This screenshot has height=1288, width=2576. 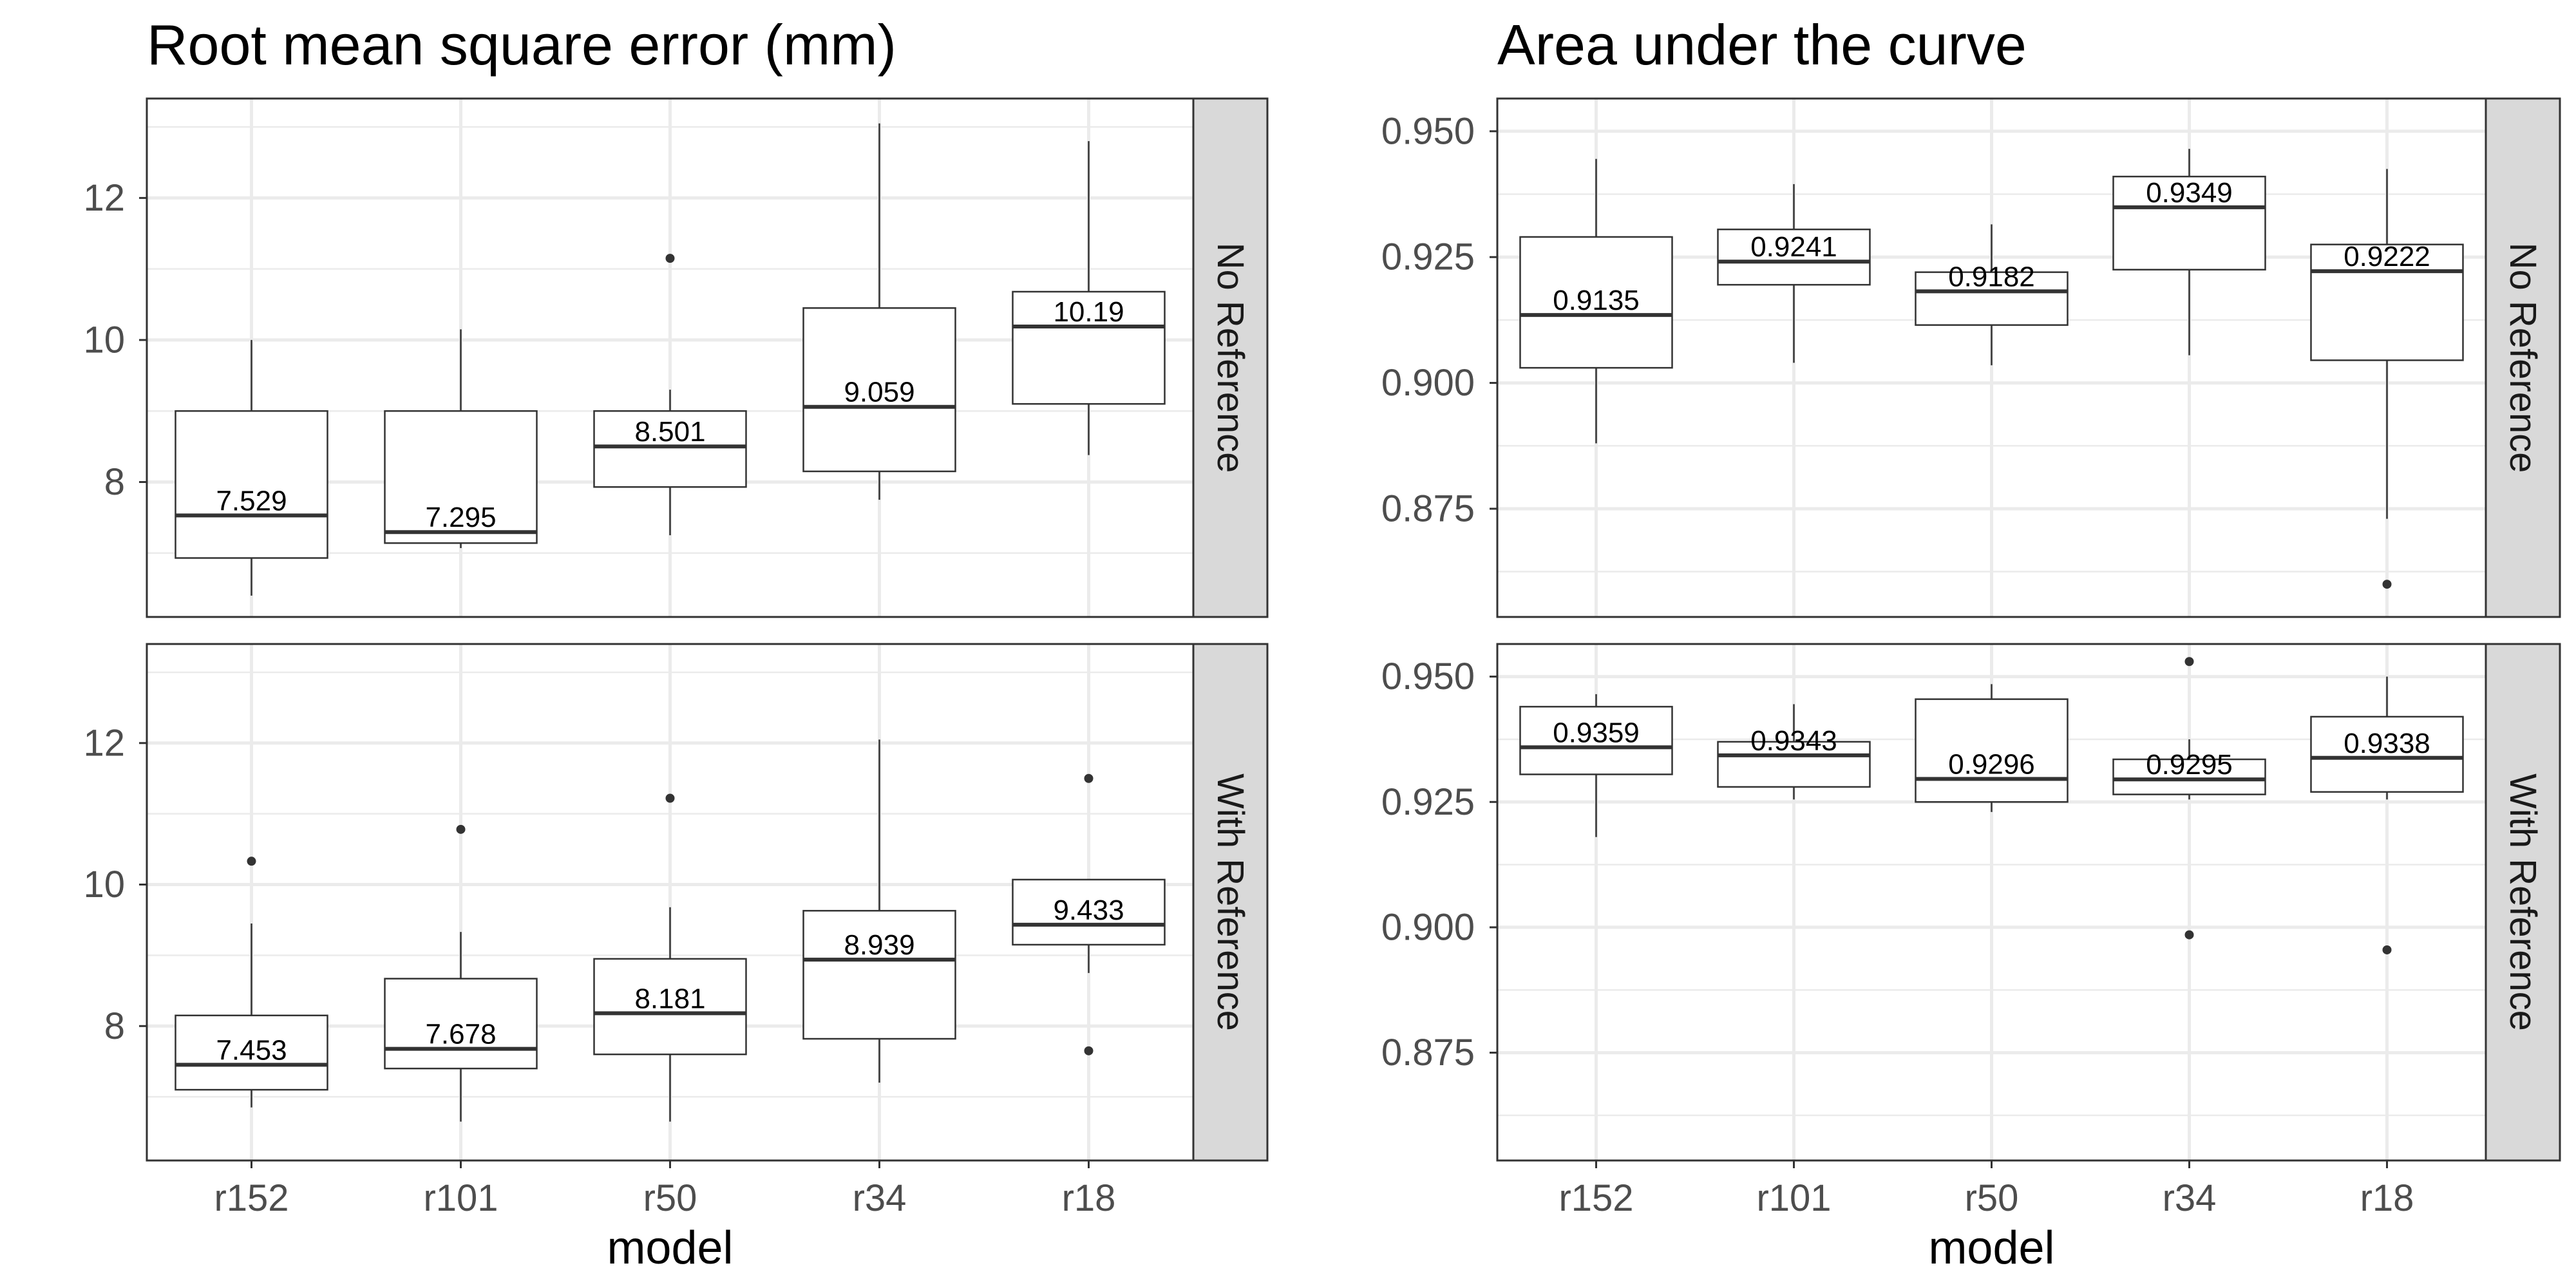 I want to click on median-label: 0.9343, so click(x=1793, y=741).